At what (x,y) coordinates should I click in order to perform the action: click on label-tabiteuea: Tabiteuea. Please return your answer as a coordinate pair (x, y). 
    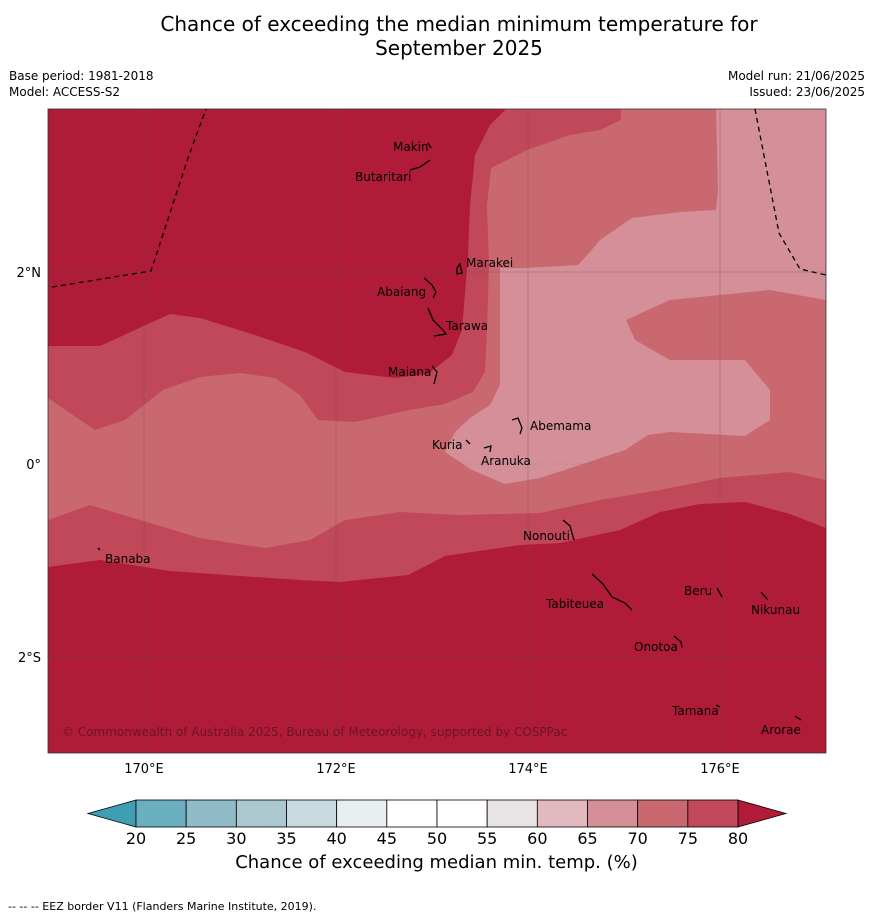
    Looking at the image, I should click on (574, 604).